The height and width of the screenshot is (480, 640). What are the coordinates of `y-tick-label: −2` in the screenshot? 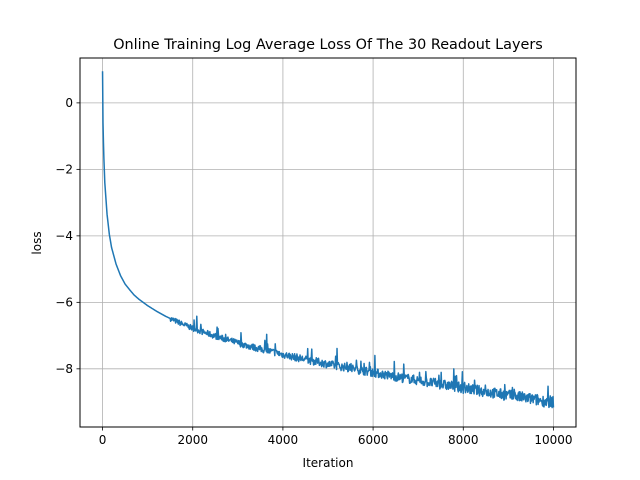 It's located at (64, 170).